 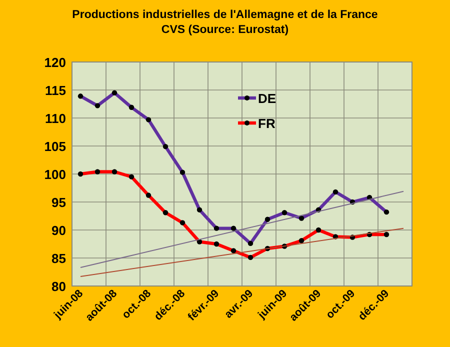 I want to click on chart-subtitle: CVS (Source: Eurostat), so click(x=225, y=30).